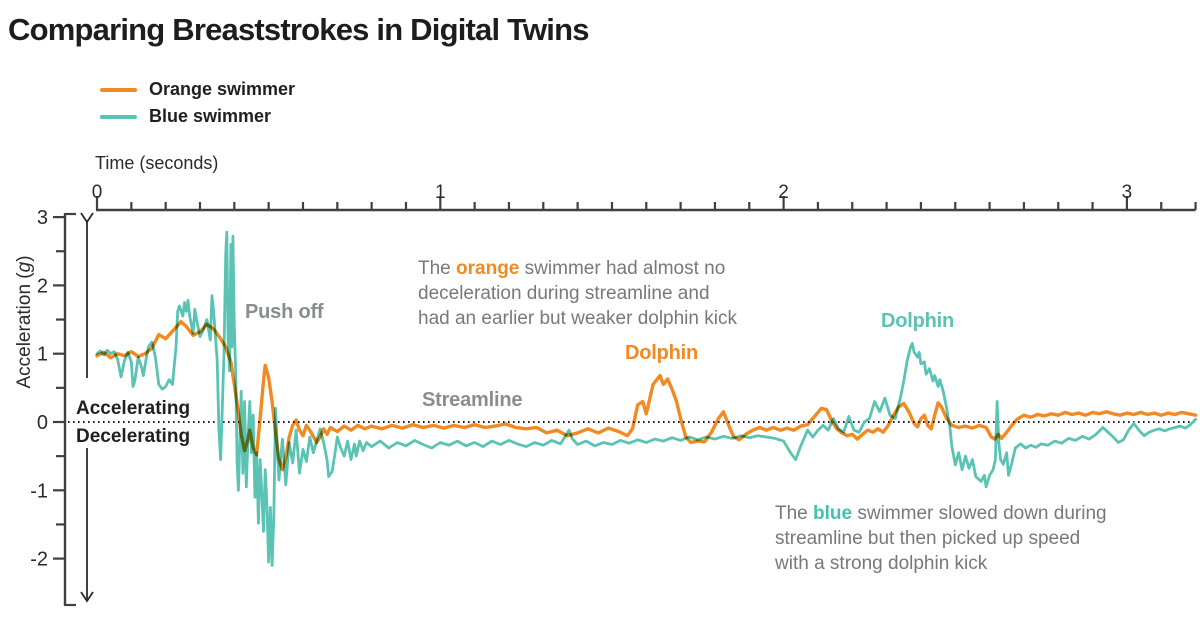  What do you see at coordinates (928, 538) in the screenshot?
I see `note-blue-line2: streamline but then picked up speed` at bounding box center [928, 538].